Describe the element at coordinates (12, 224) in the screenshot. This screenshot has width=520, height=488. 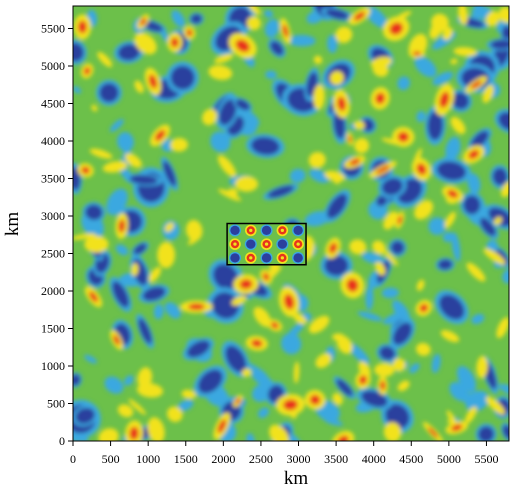
I see `y-axis-label: km` at that location.